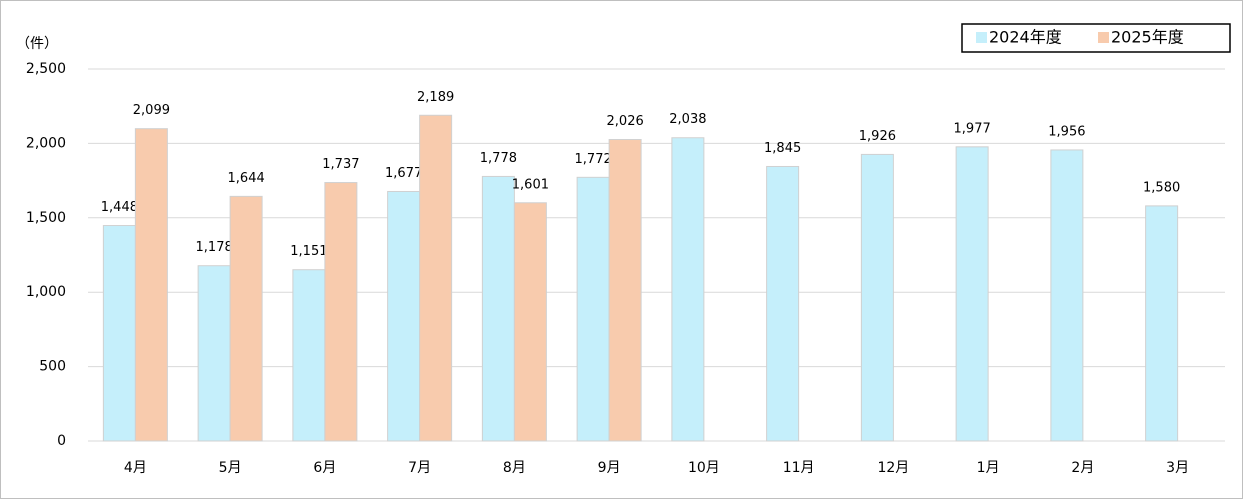 The height and width of the screenshot is (499, 1243). I want to click on x-tick-label: 8月, so click(514, 468).